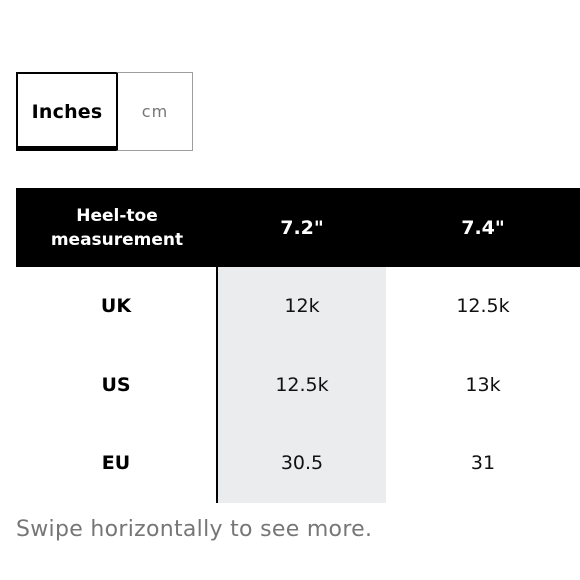 The width and height of the screenshot is (580, 580). What do you see at coordinates (194, 529) in the screenshot?
I see `swipe-hint-text: Swipe horizontally to see more.` at bounding box center [194, 529].